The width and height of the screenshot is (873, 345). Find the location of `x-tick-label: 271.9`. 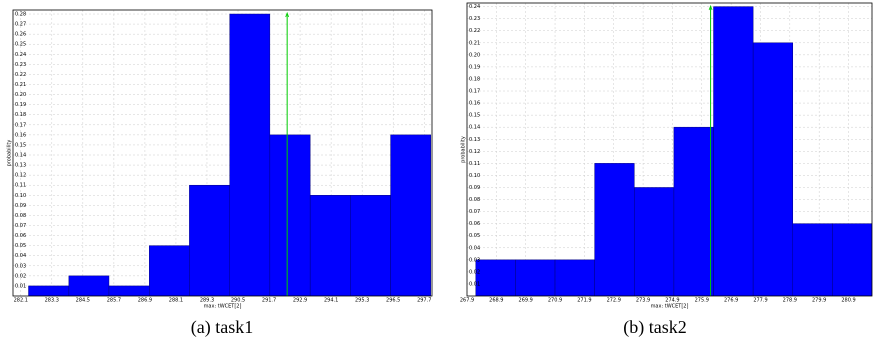

x-tick-label: 271.9 is located at coordinates (584, 301).